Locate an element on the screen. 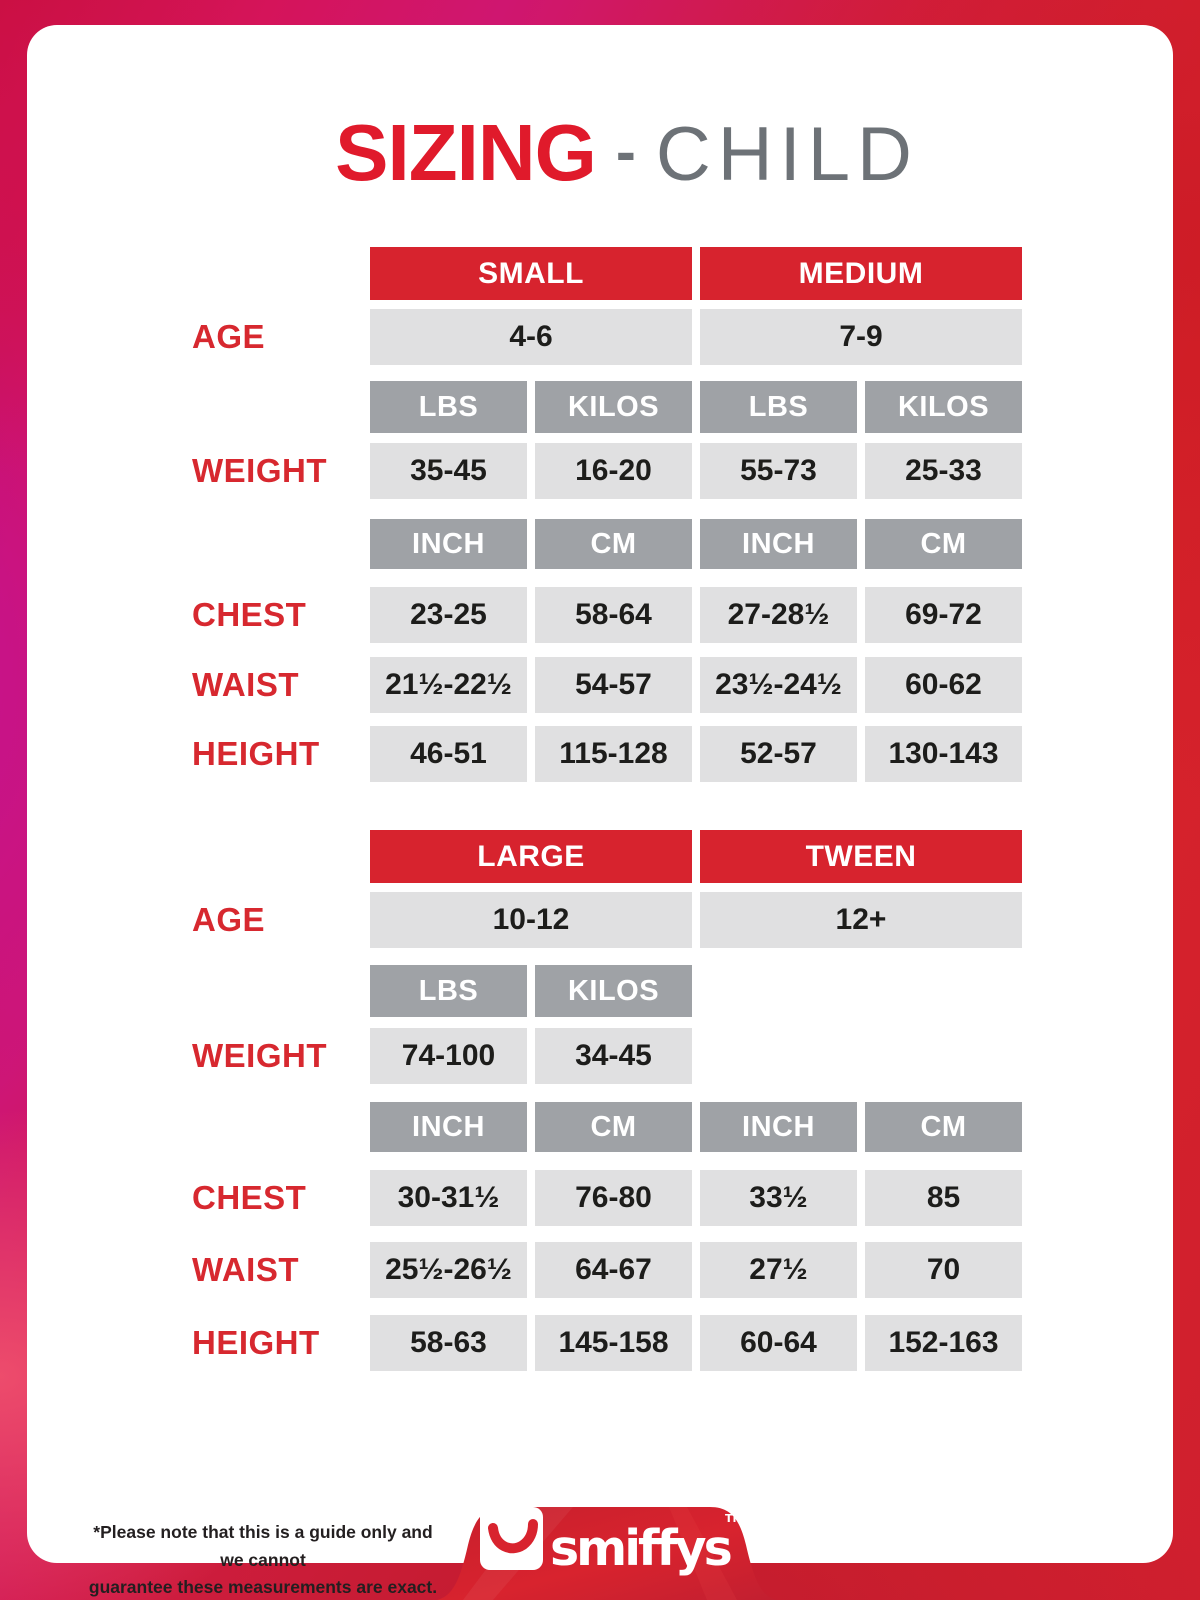 This screenshot has width=1200, height=1600. chest-cell: 85 is located at coordinates (943, 1198).